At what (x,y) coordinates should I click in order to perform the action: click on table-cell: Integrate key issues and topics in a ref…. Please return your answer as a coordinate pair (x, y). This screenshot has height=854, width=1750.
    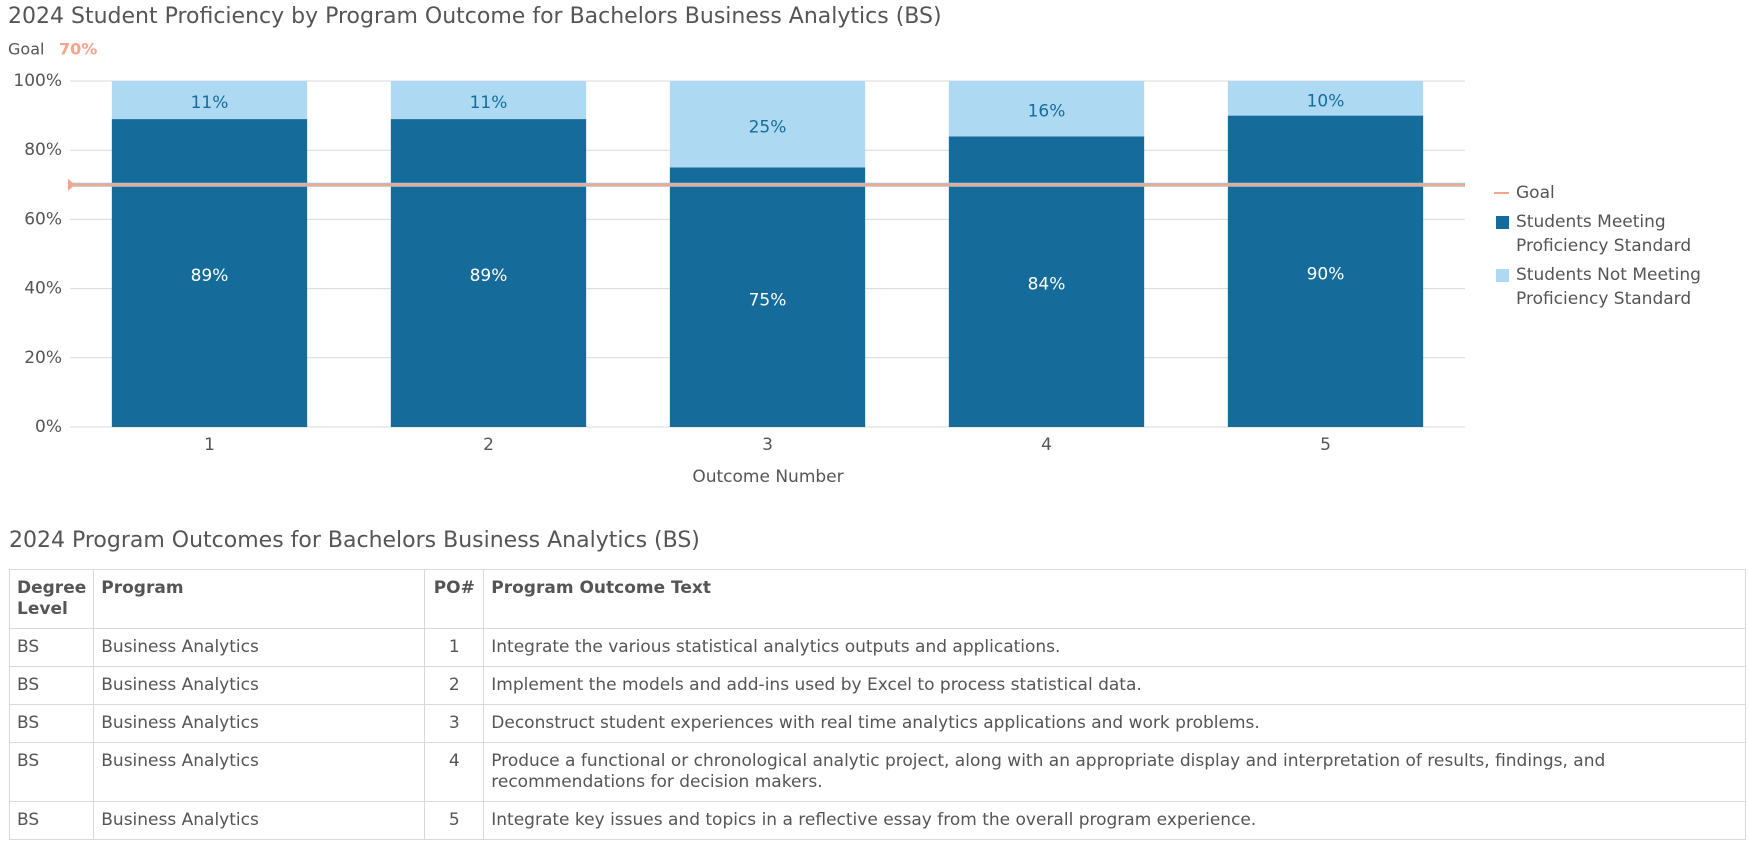
    Looking at the image, I should click on (1114, 820).